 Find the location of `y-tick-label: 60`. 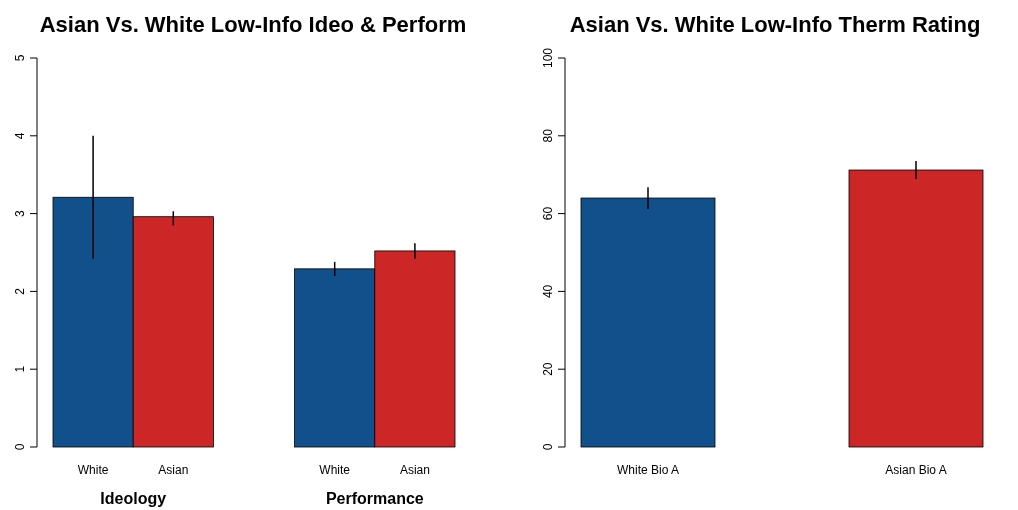

y-tick-label: 60 is located at coordinates (548, 213).